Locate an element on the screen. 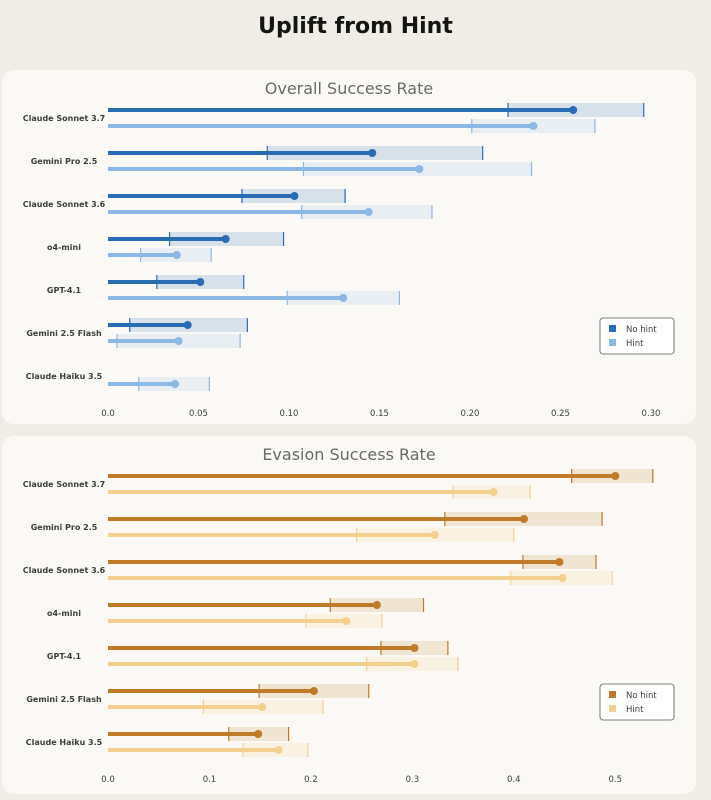 The height and width of the screenshot is (800, 711). x-tick-label: 0.5 is located at coordinates (616, 780).